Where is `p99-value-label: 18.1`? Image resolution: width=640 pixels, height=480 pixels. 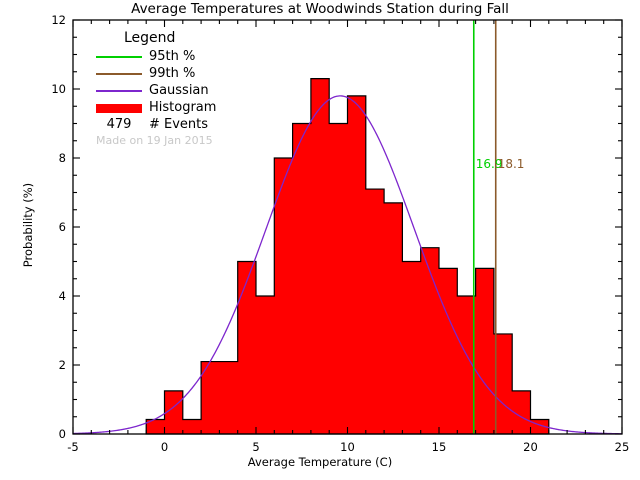
p99-value-label: 18.1 is located at coordinates (511, 164).